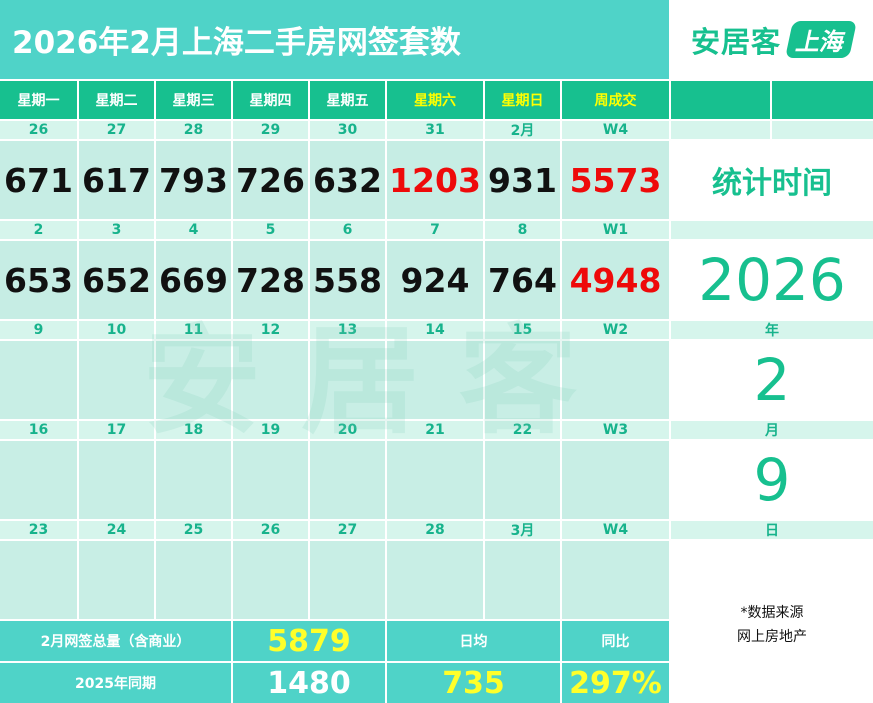 Image resolution: width=873 pixels, height=703 pixels. I want to click on daily-count: 726, so click(270, 180).